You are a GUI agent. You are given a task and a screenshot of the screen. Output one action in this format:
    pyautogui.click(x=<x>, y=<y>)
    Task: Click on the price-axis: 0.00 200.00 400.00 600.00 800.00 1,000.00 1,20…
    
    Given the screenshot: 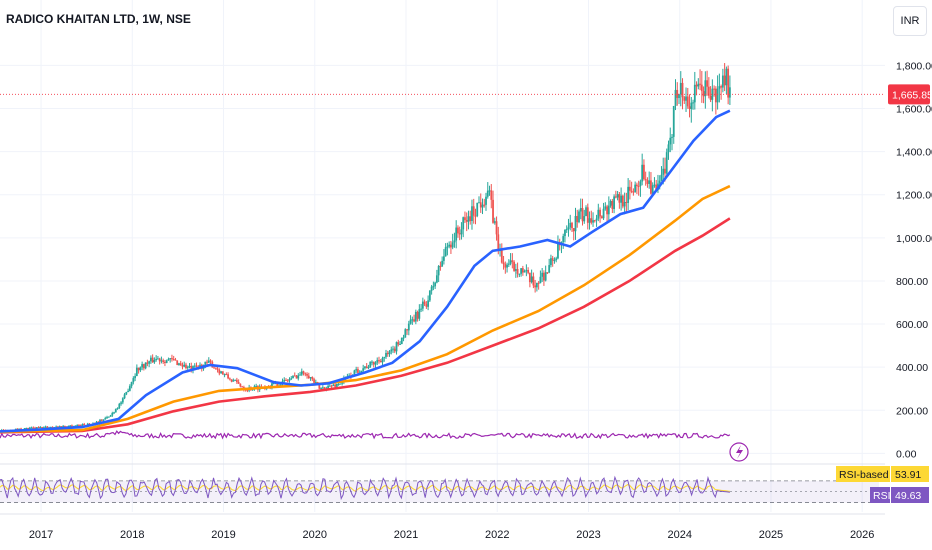 What is the action you would take?
    pyautogui.click(x=908, y=275)
    